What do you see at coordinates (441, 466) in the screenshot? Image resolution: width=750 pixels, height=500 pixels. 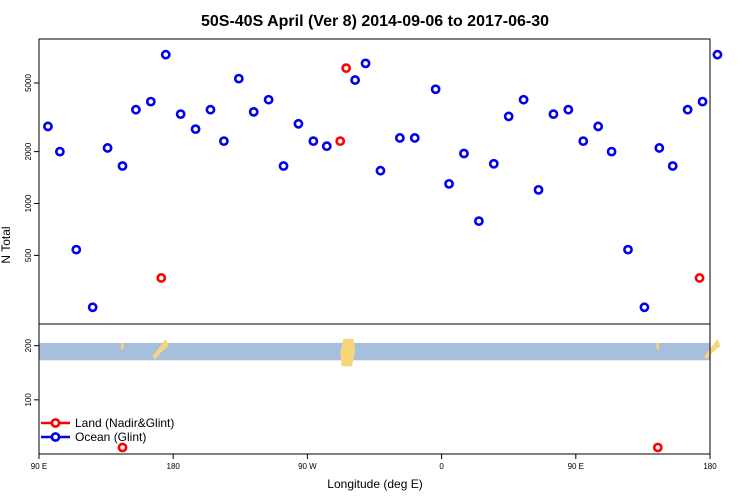 I see `x-tick-label: 0` at bounding box center [441, 466].